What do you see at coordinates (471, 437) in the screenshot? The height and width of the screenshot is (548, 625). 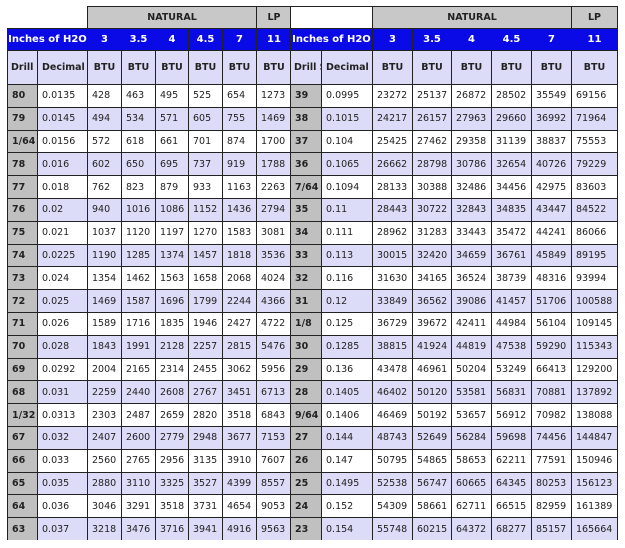 I see `btu-4-cell: 56284` at bounding box center [471, 437].